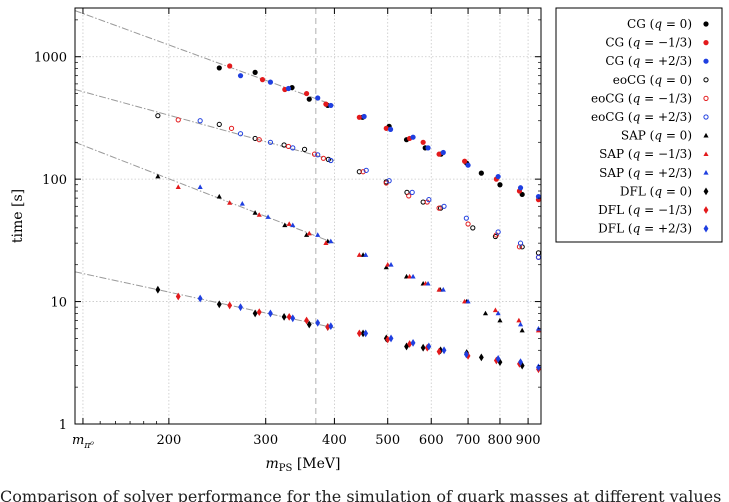 This screenshot has height=502, width=729. What do you see at coordinates (528, 440) in the screenshot?
I see `x-tick-label: 900` at bounding box center [528, 440].